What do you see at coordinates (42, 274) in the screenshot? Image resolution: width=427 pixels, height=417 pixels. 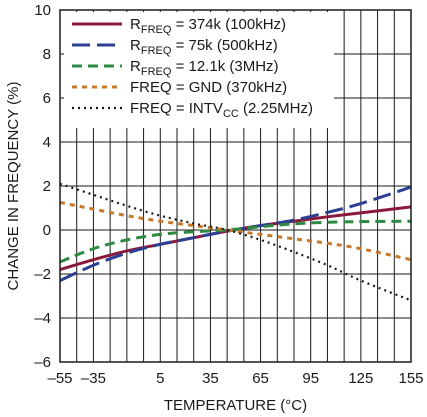 I see `y-tick-label: –2` at bounding box center [42, 274].